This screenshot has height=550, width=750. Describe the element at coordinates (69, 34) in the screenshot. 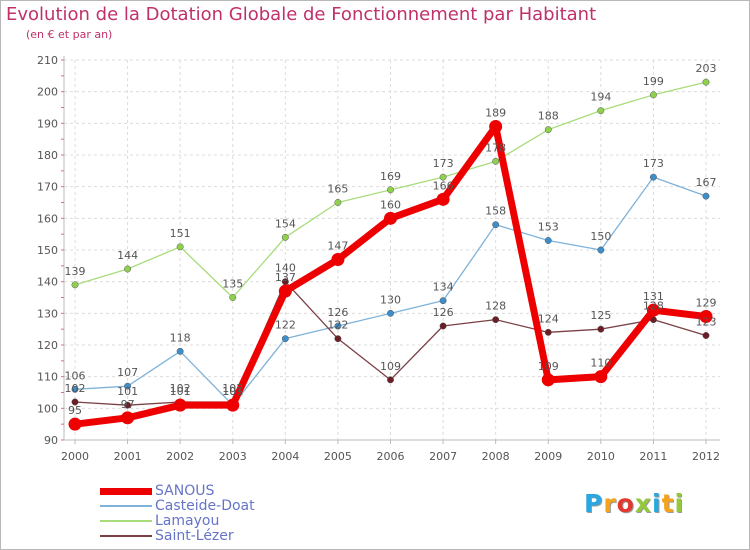

I see `chart-subtitle: (en € et par an)` at that location.